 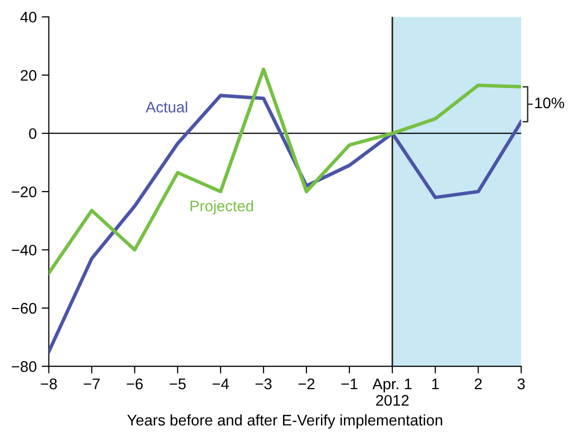 What do you see at coordinates (24, 250) in the screenshot?
I see `y-tick-label: −40` at bounding box center [24, 250].